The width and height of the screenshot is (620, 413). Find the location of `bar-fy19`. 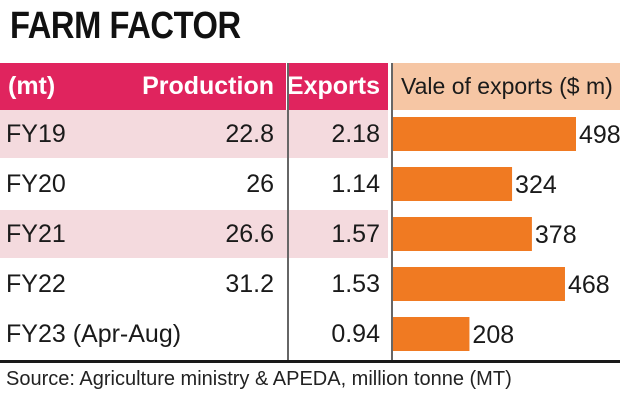

bar-fy19 is located at coordinates (484, 134).